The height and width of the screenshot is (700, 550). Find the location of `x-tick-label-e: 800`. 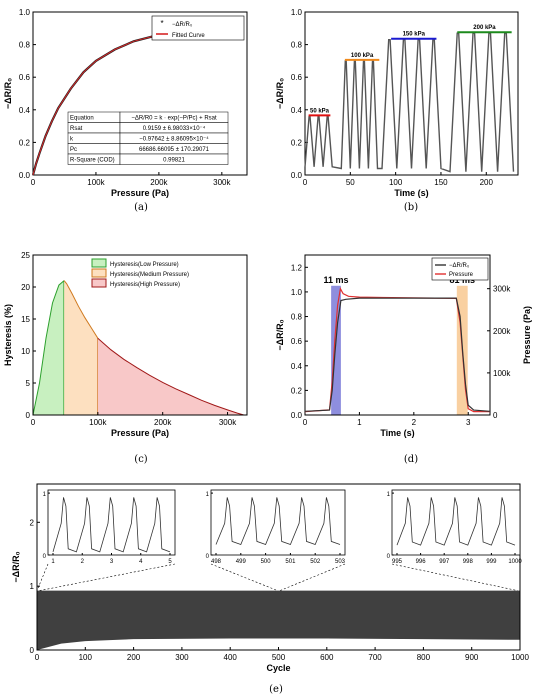

x-tick-label-e: 800 is located at coordinates (424, 657).